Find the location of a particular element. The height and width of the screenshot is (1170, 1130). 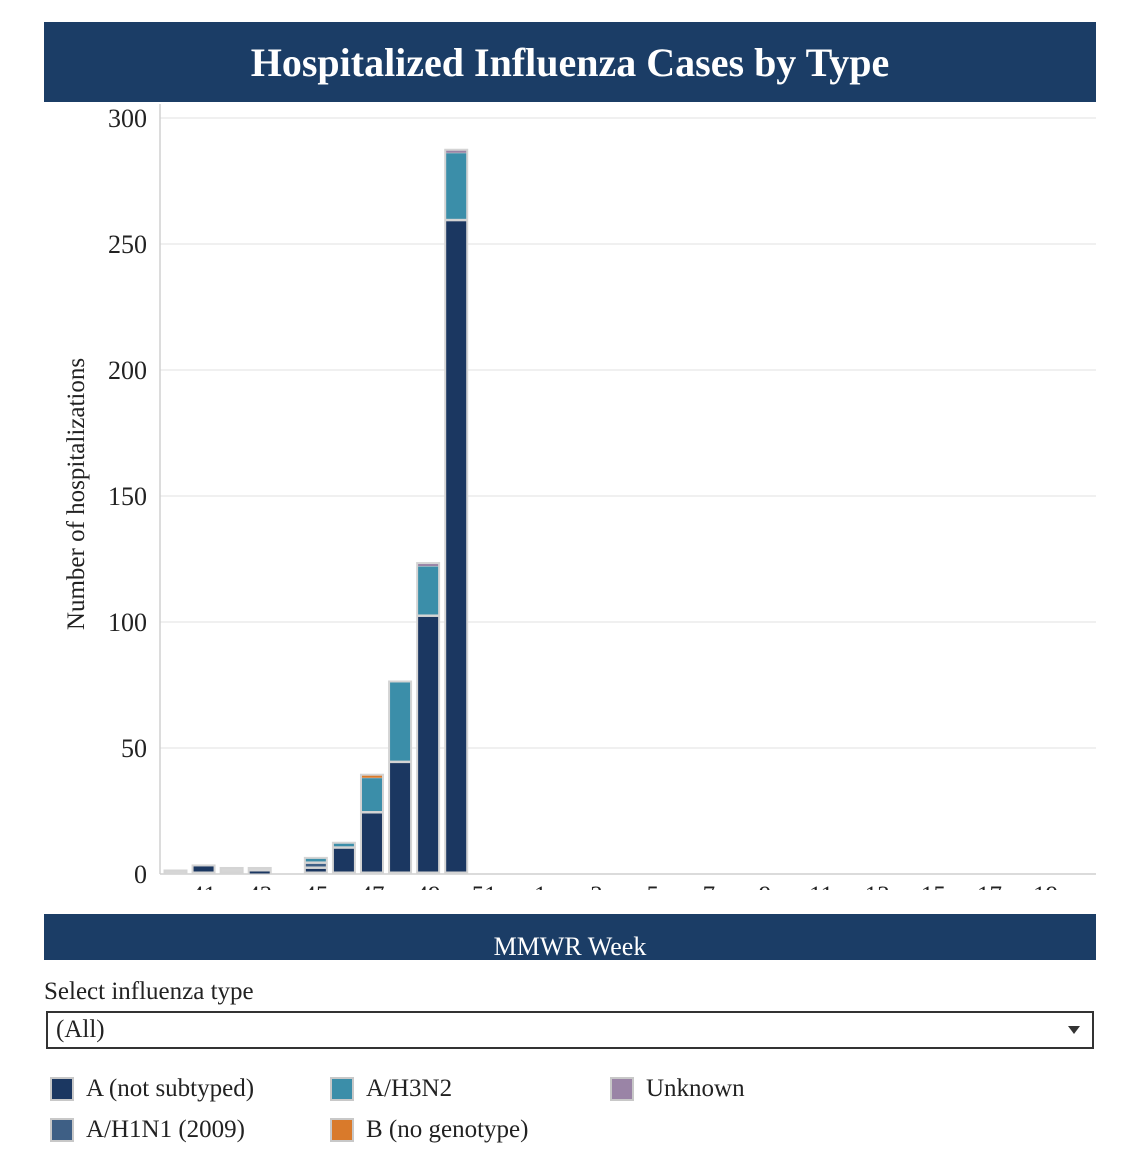

legend-item-unknown: Unknown is located at coordinates (677, 1089).